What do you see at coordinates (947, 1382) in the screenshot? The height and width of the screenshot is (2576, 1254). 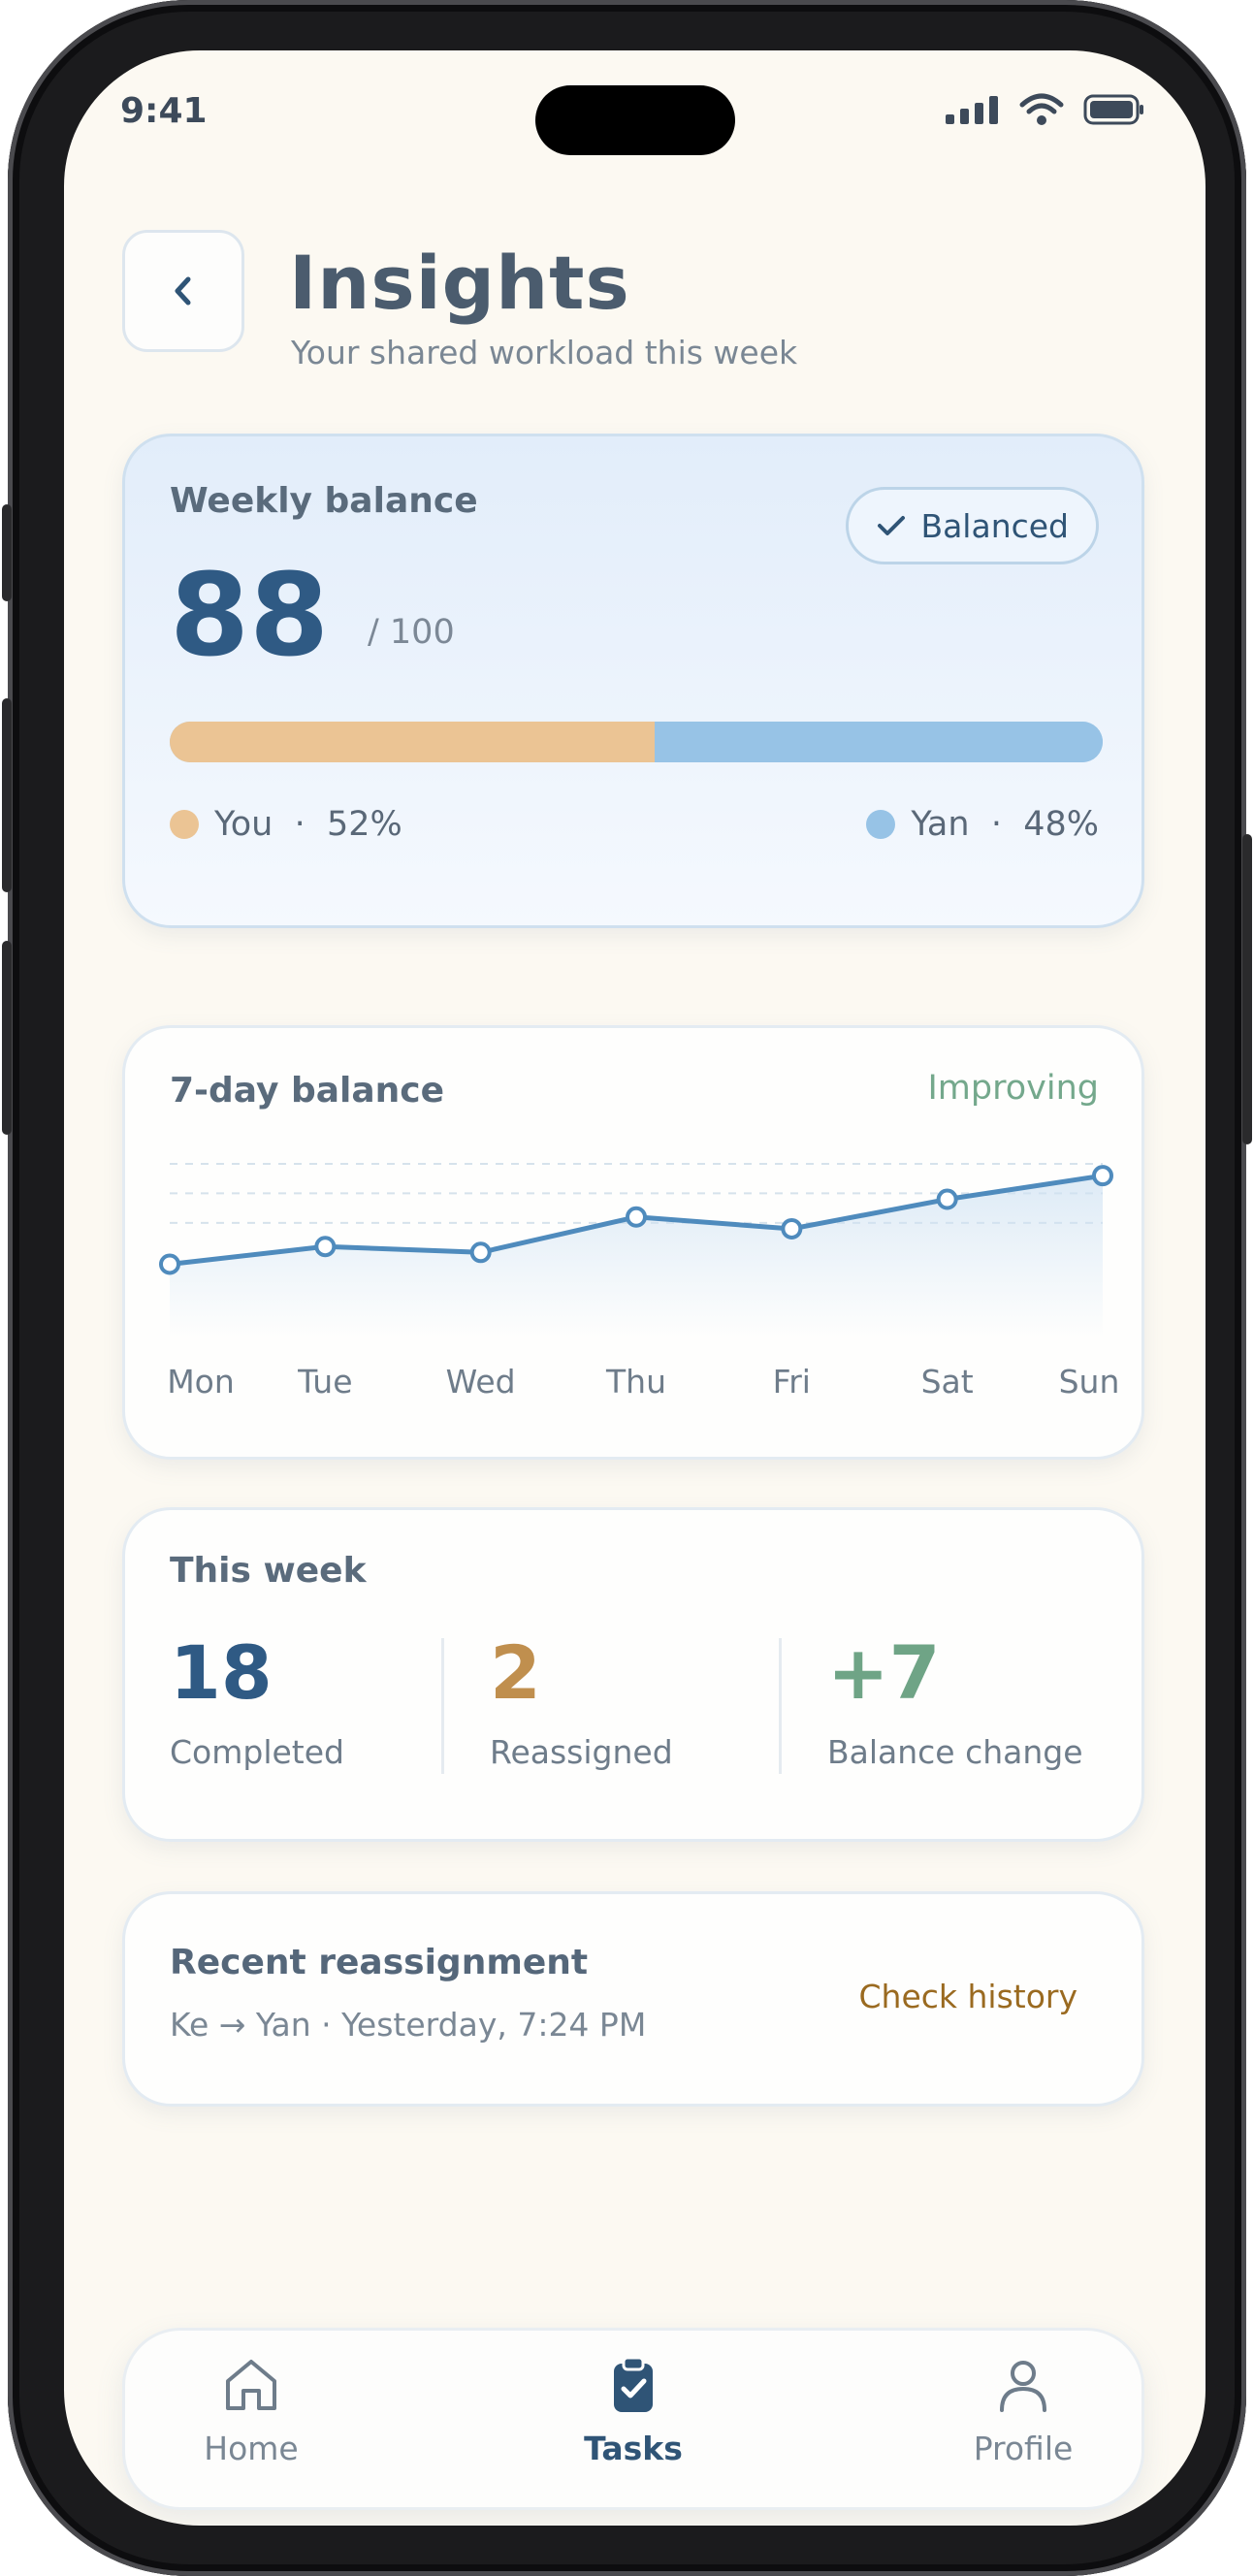 I see `x-tick-label: Sat` at bounding box center [947, 1382].